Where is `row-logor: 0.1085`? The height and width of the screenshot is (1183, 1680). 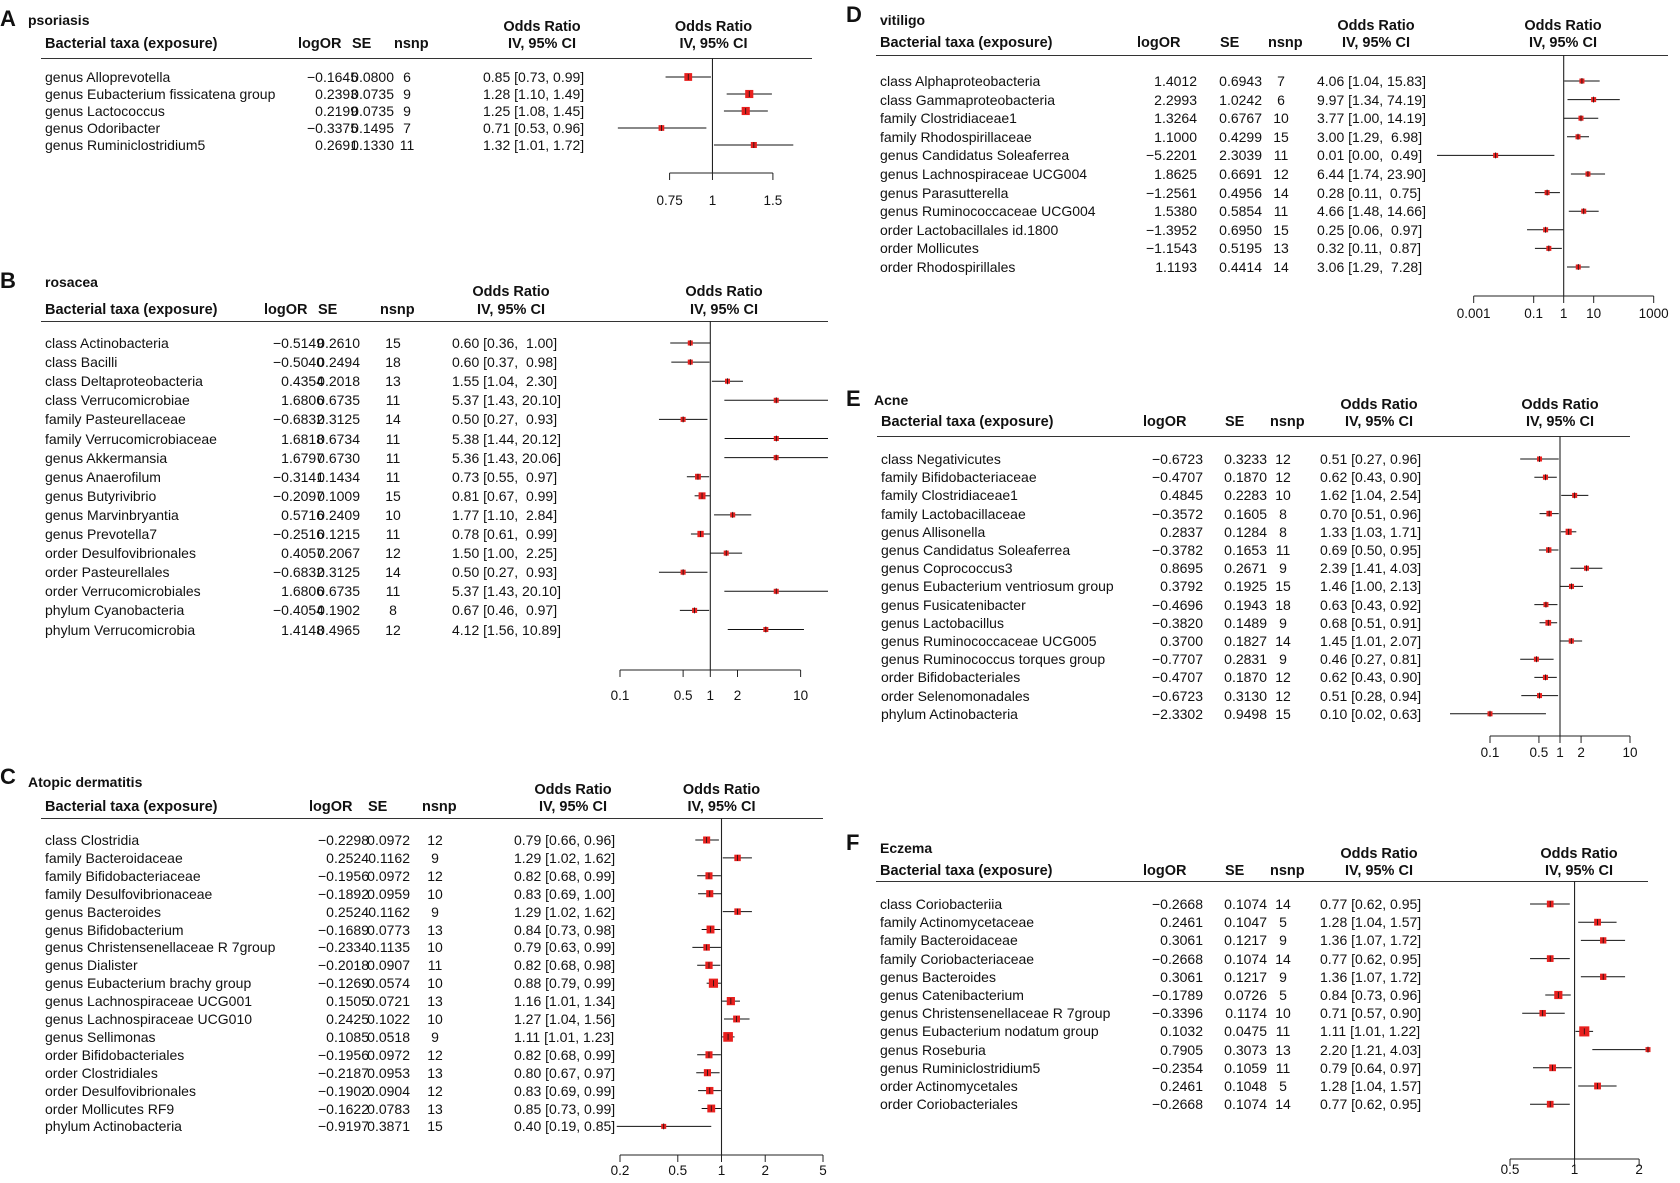
row-logor: 0.1085 is located at coordinates (347, 1036).